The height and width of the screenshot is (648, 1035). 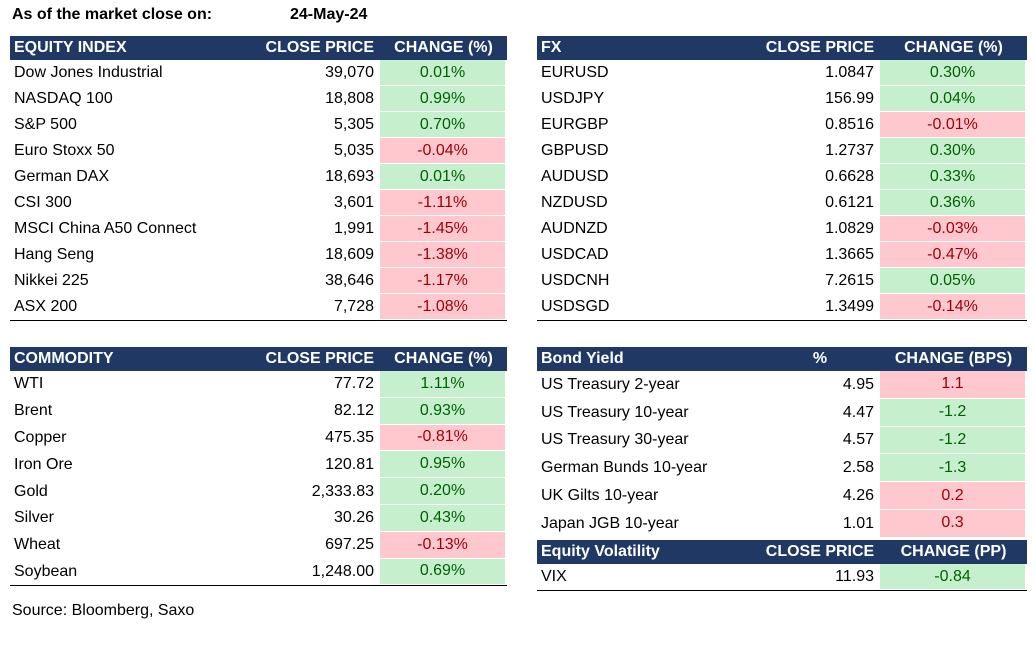 What do you see at coordinates (342, 571) in the screenshot?
I see `close-value: 1,248.00` at bounding box center [342, 571].